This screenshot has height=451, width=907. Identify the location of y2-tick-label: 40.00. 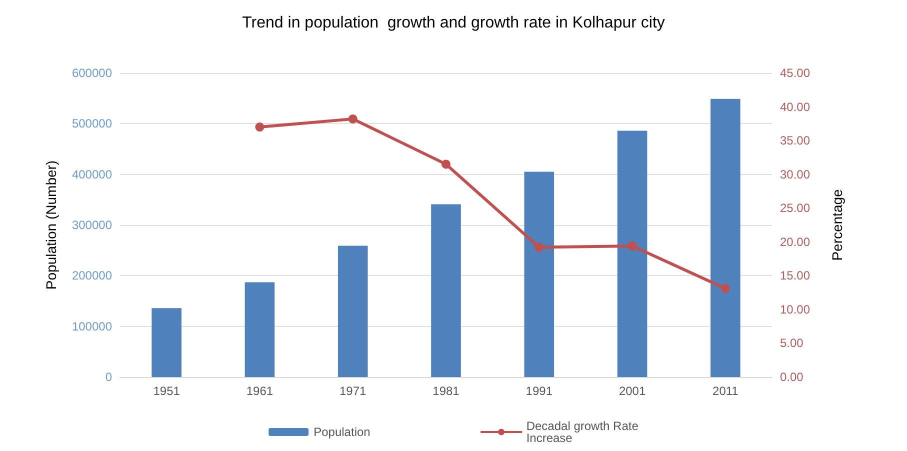
(795, 107).